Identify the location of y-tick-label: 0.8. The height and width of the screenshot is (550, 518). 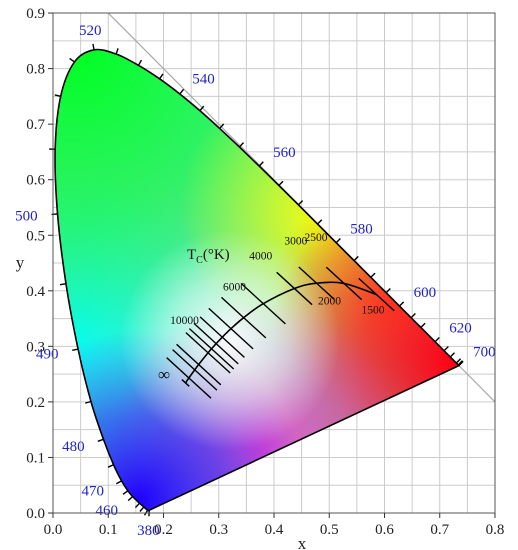
(35, 70).